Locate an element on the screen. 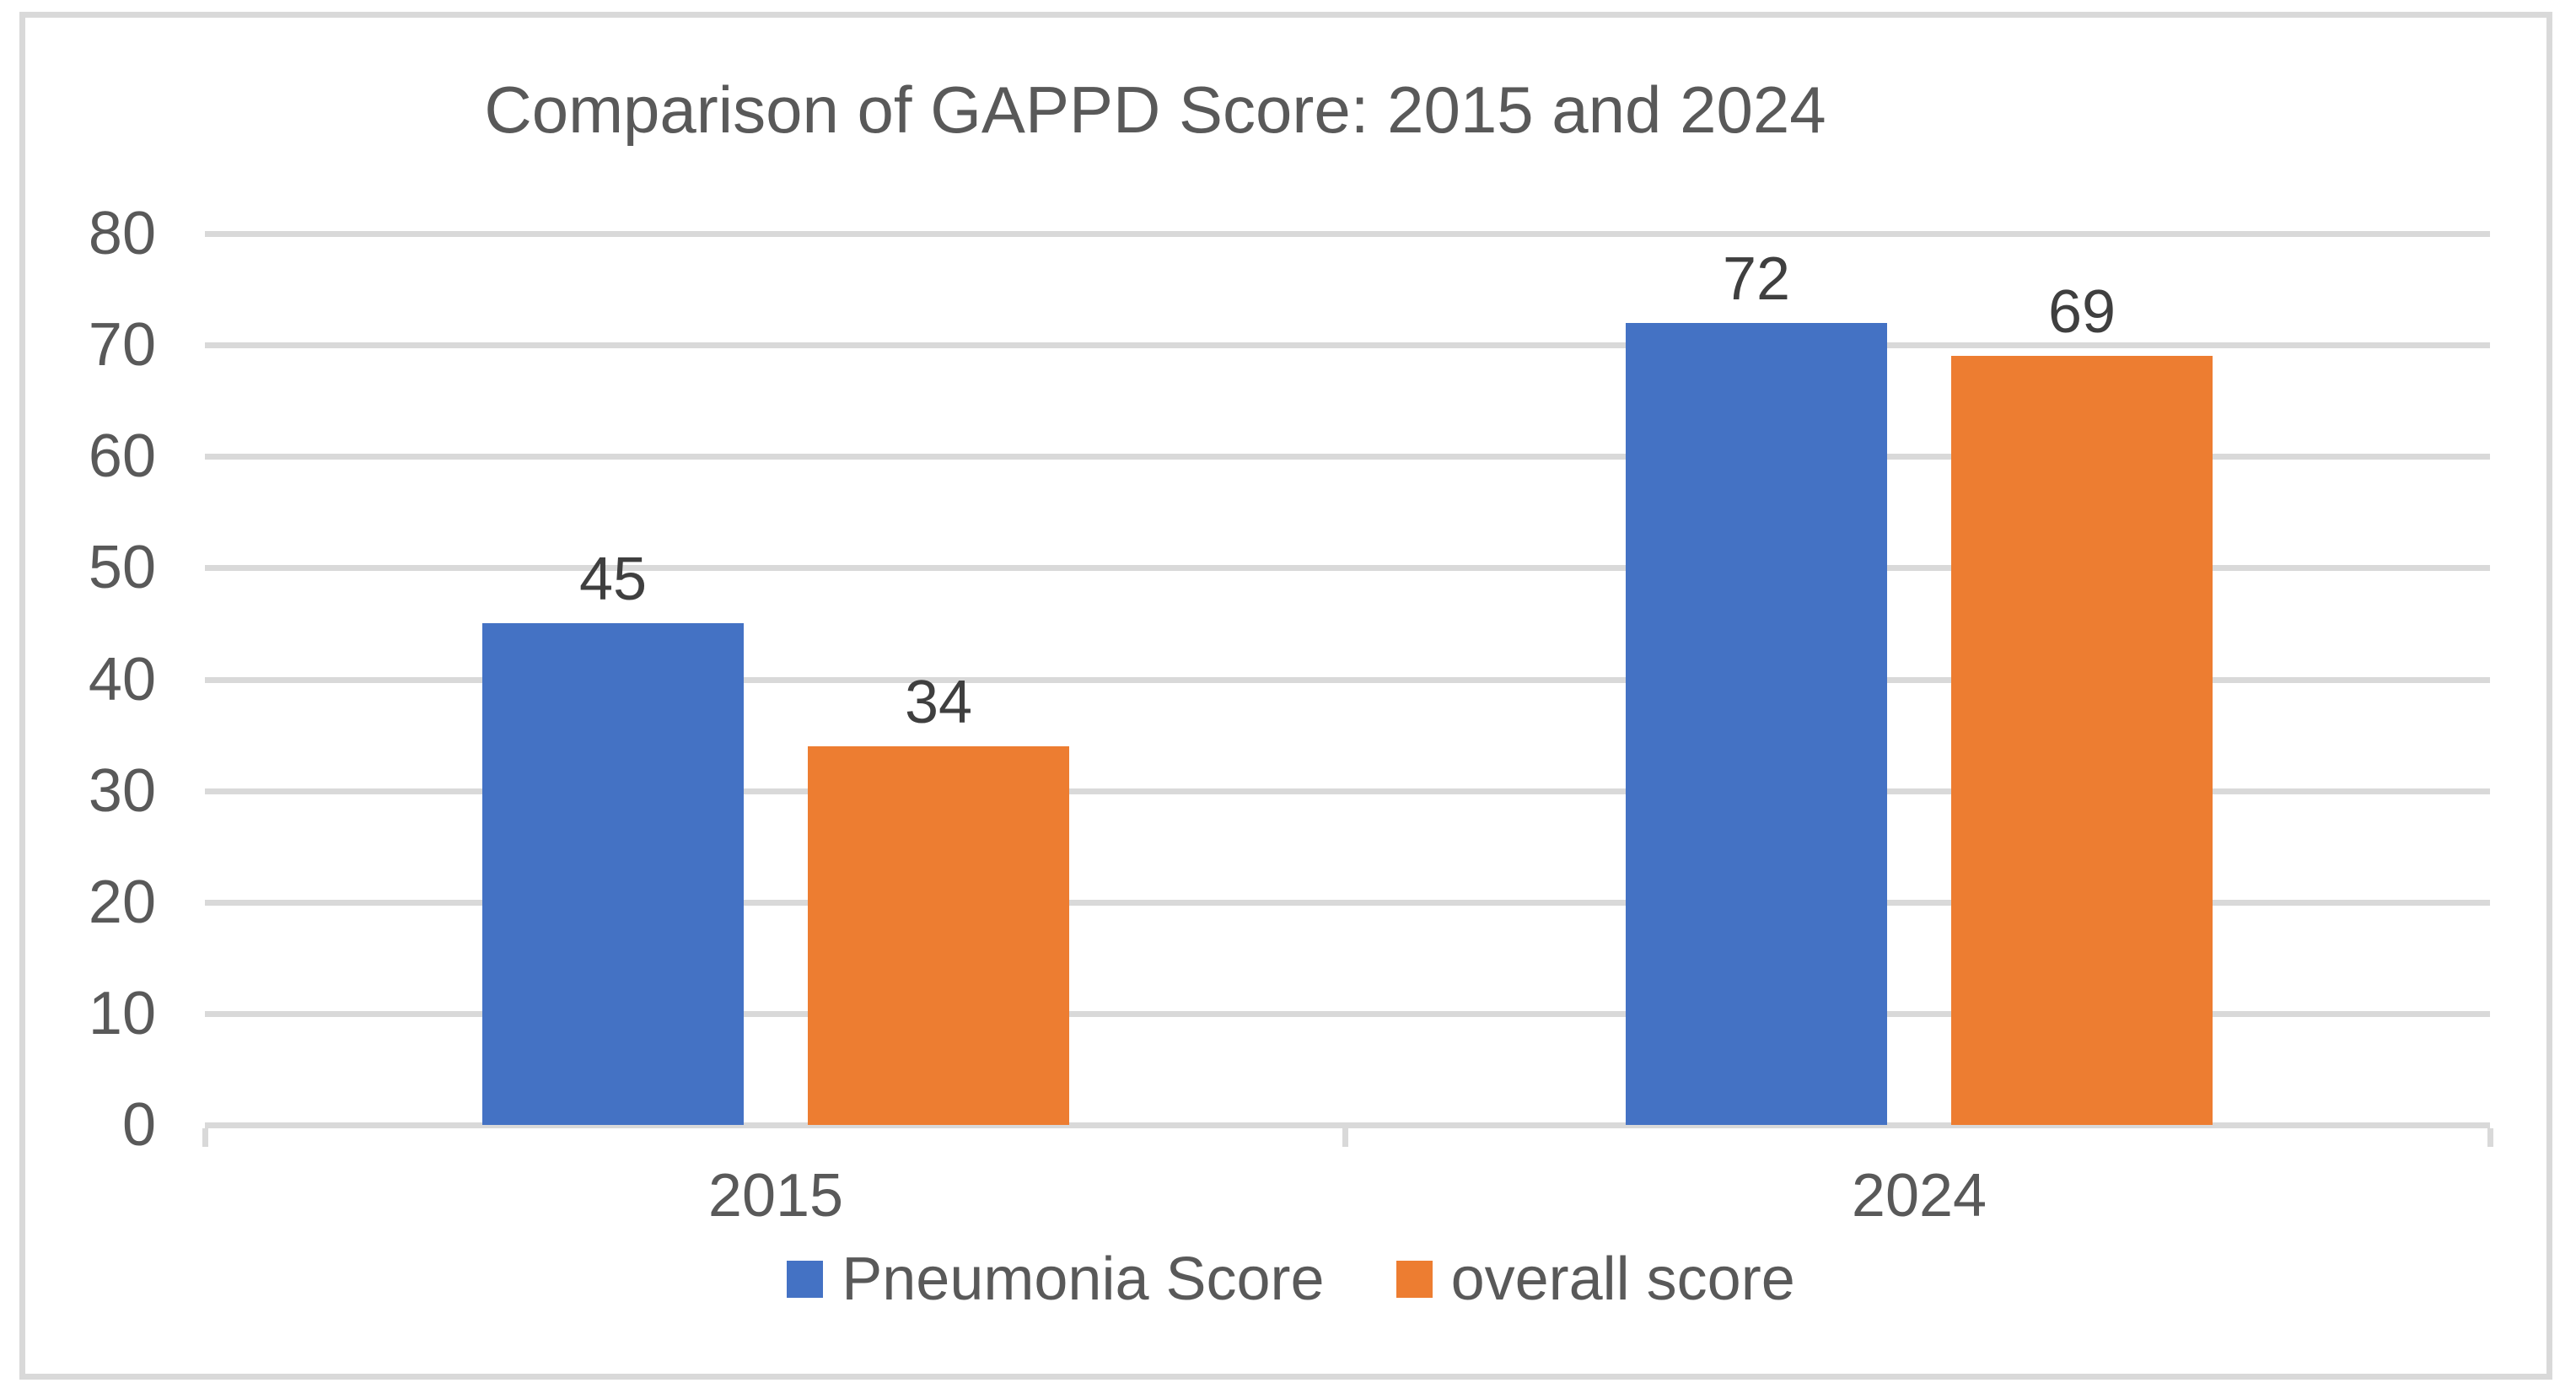 The image size is (2576, 1399). bar-pneumonia-score-2024 is located at coordinates (1756, 724).